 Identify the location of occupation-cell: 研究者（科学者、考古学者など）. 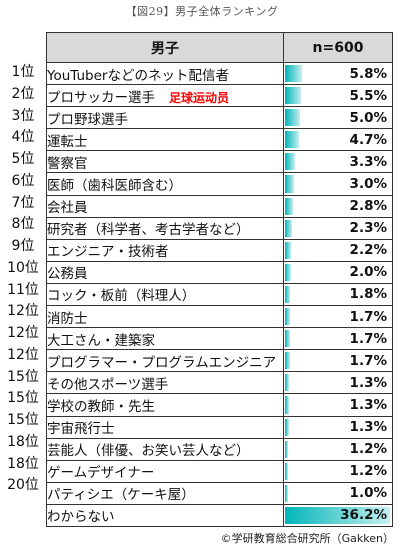
(165, 228).